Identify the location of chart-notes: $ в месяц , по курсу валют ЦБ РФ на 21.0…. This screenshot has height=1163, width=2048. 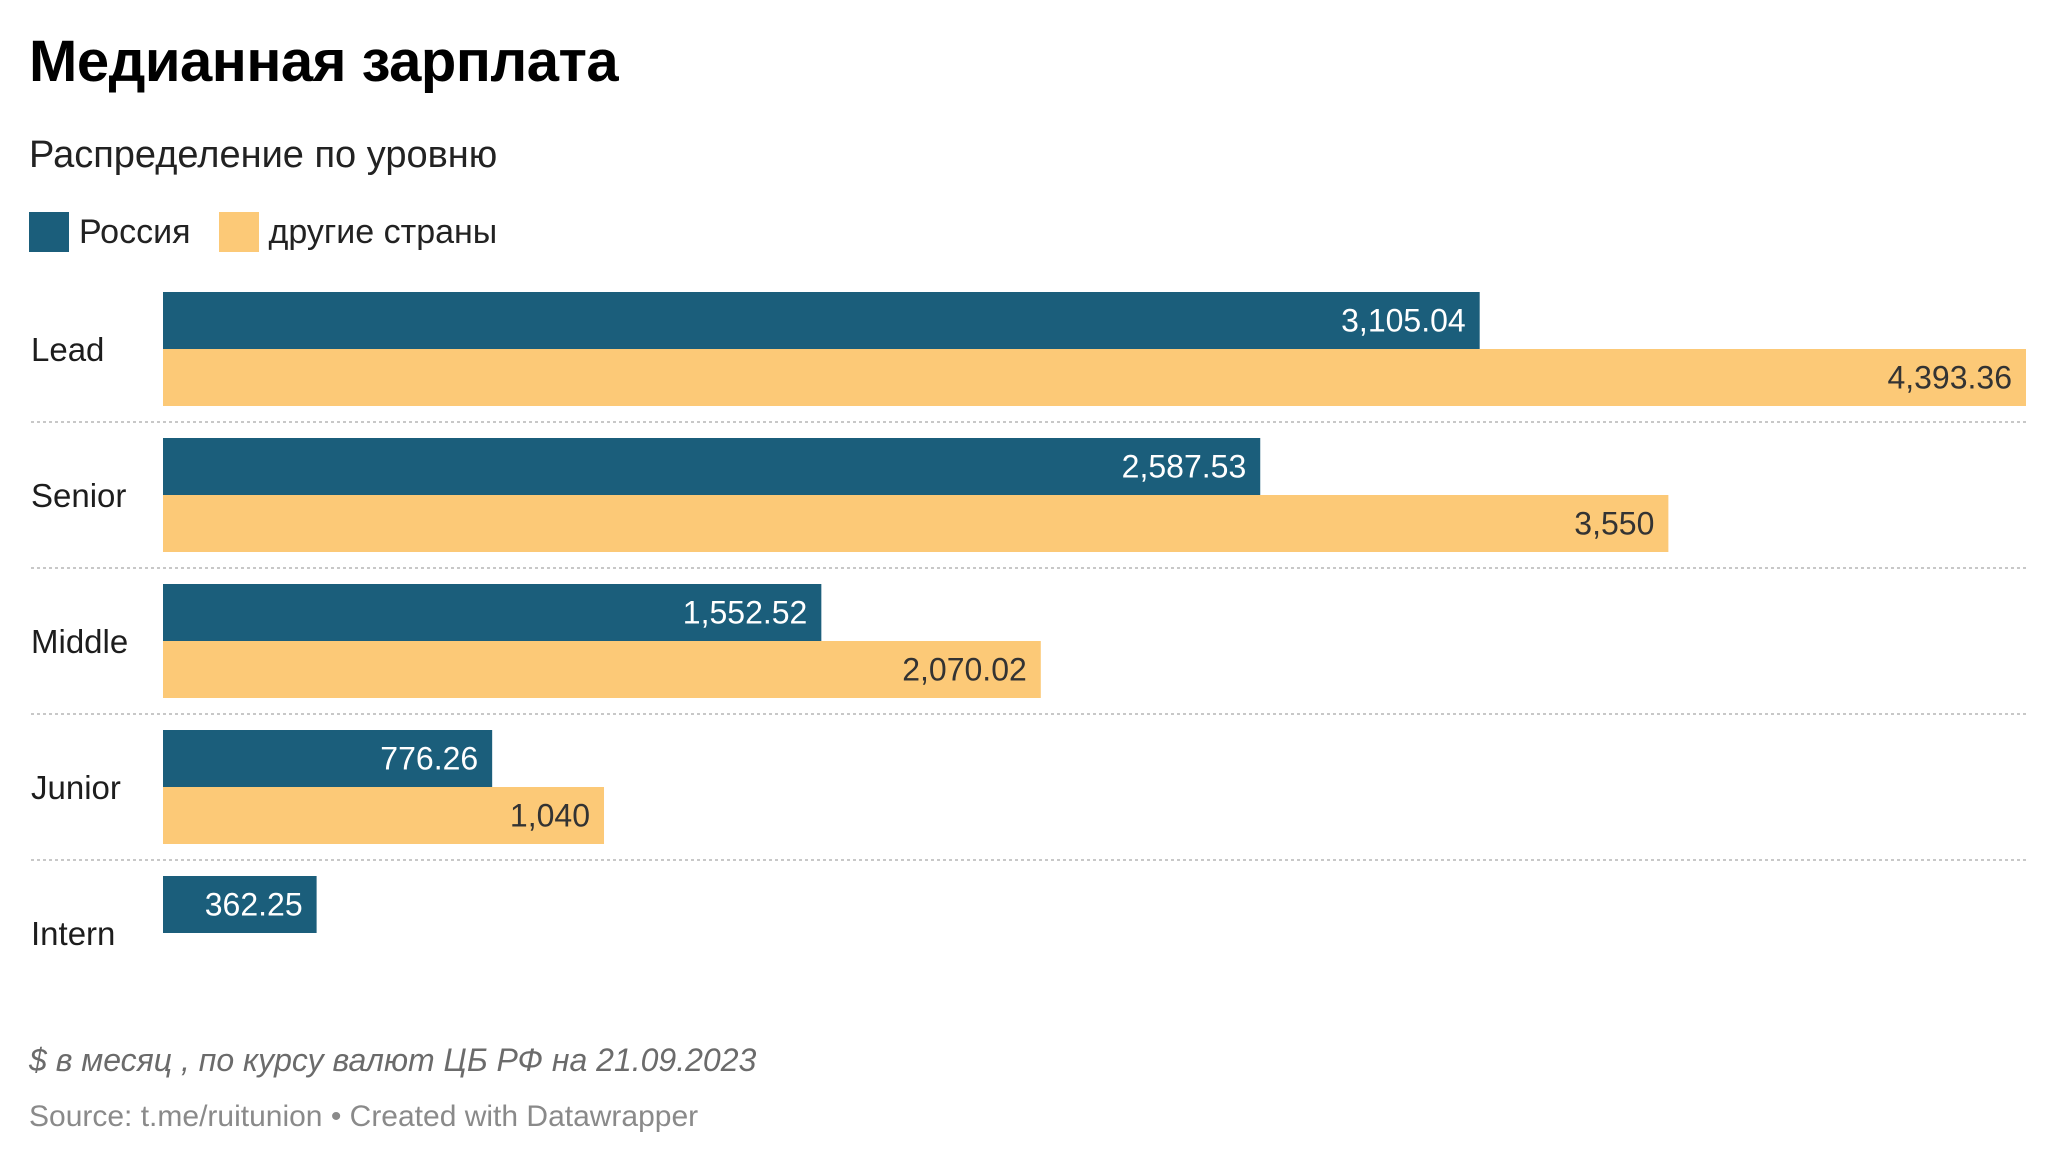
(393, 1060).